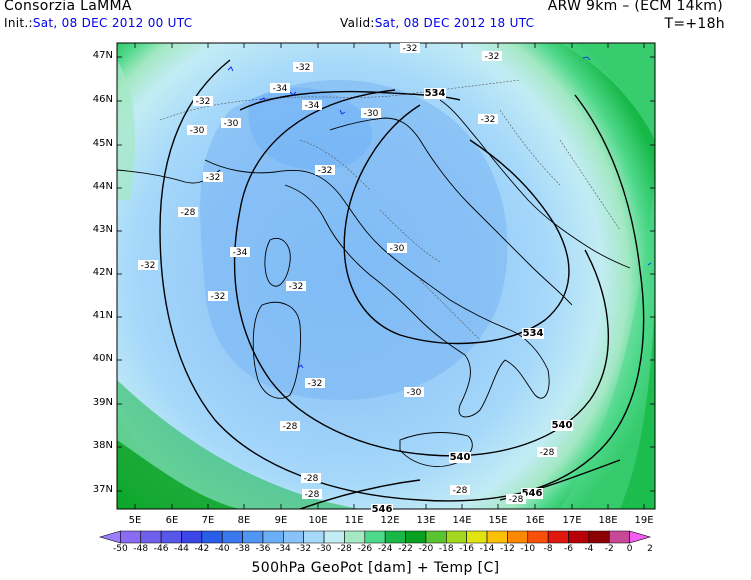  I want to click on lon-label: 7E, so click(208, 520).